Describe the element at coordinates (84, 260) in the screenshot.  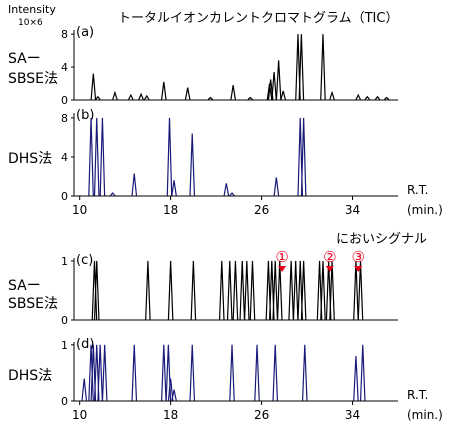
I see `panel-label: (c)` at that location.